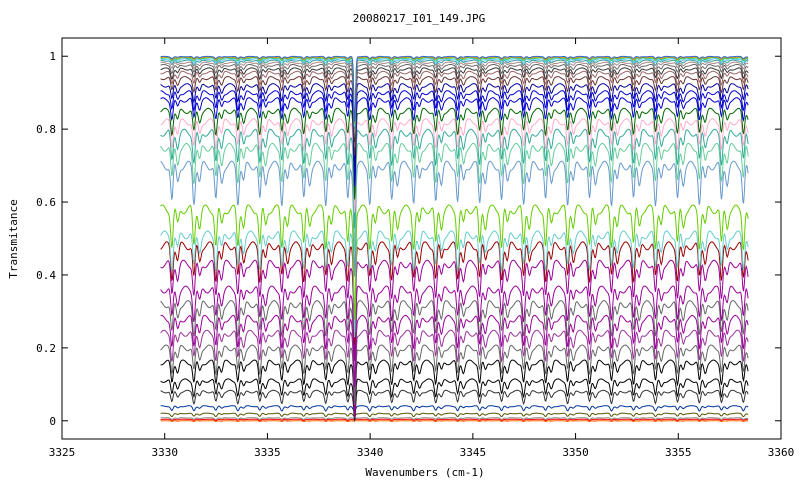 This screenshot has height=480, width=800. What do you see at coordinates (62, 452) in the screenshot?
I see `x-tick-label: 3325` at bounding box center [62, 452].